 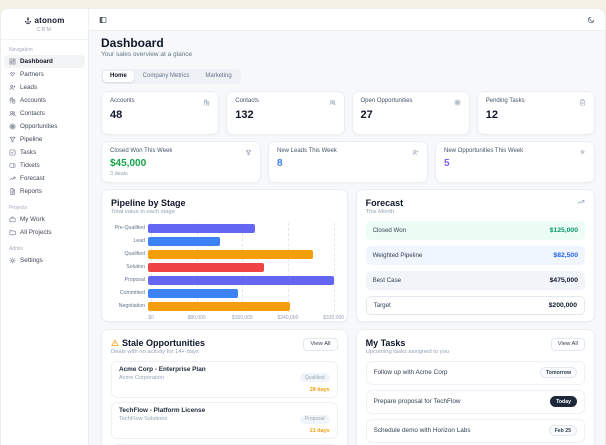 I want to click on tab-home: Home, so click(x=118, y=76).